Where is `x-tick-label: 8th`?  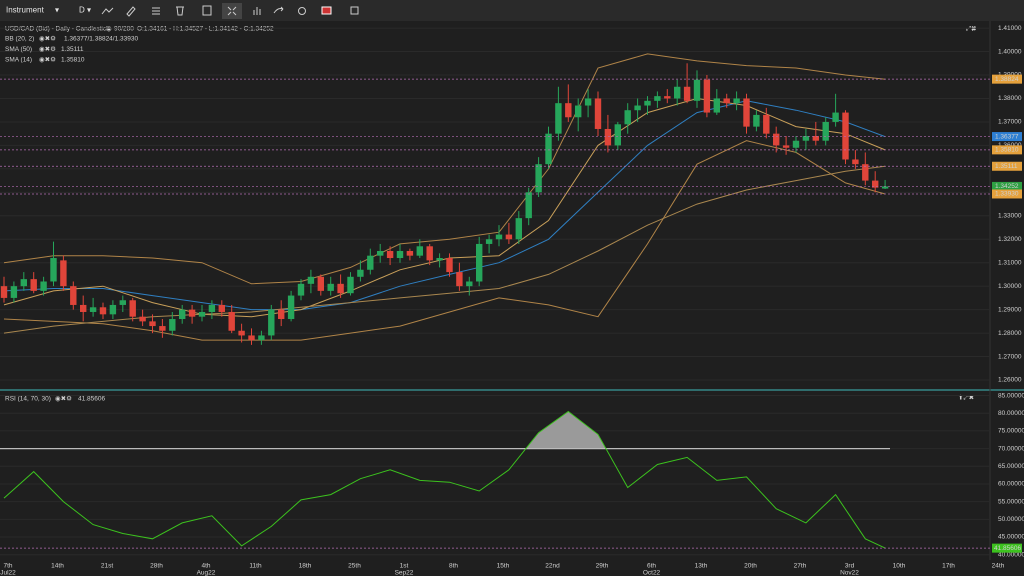
x-tick-label: 8th is located at coordinates (453, 566).